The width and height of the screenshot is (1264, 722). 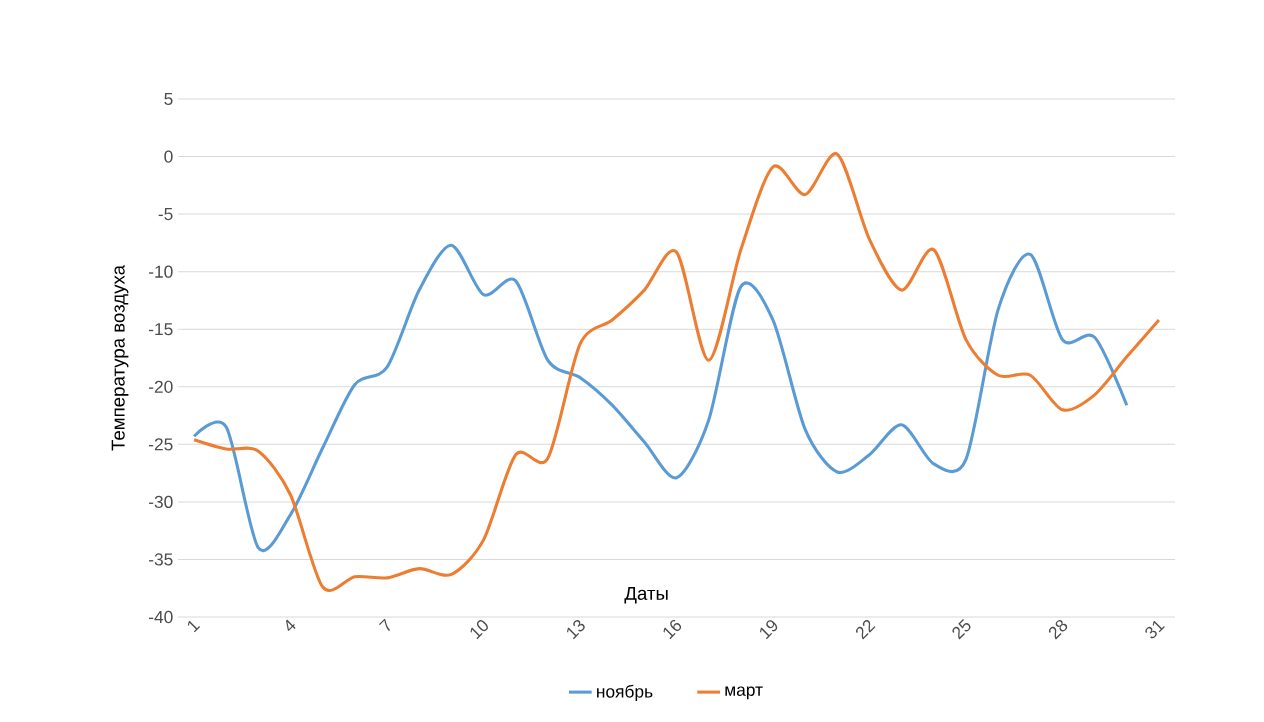 I want to click on y-axis-title: Температура воздуха, so click(x=120, y=357).